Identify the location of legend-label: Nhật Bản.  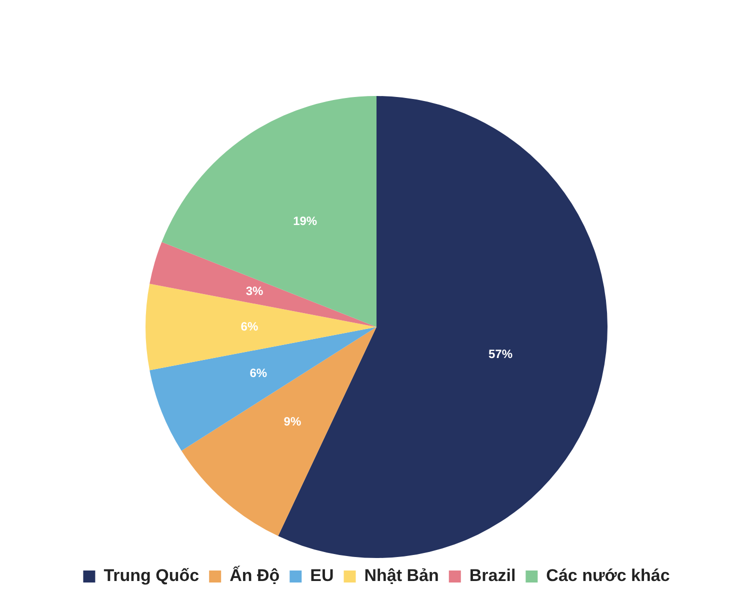
(401, 576).